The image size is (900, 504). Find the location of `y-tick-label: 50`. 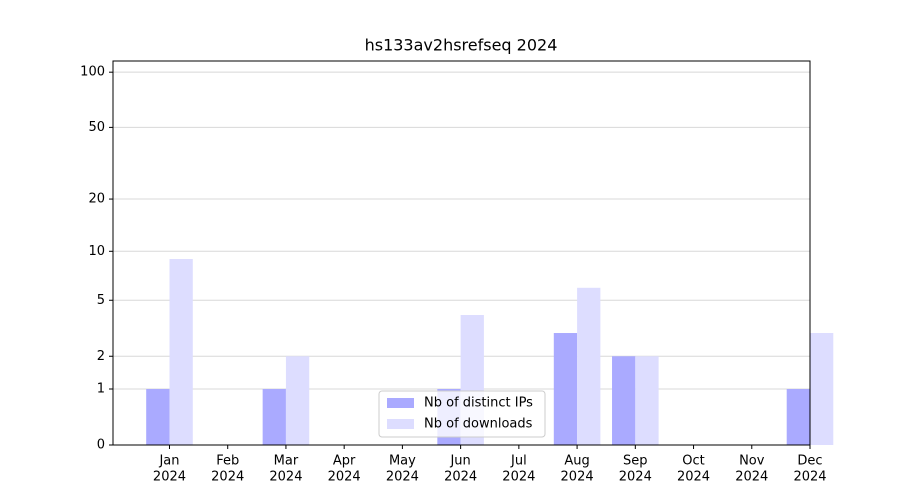

y-tick-label: 50 is located at coordinates (96, 127).